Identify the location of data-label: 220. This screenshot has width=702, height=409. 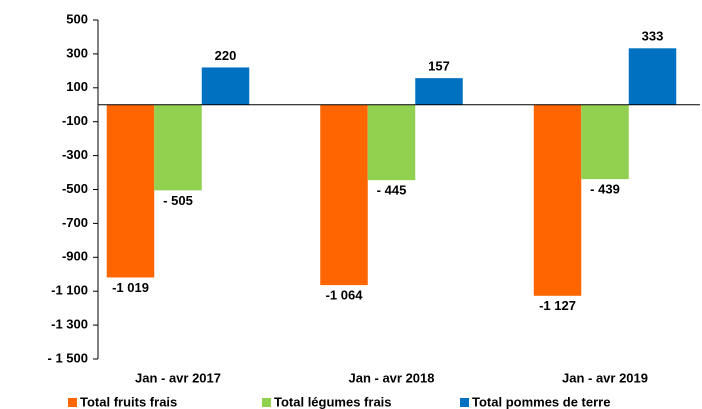
(226, 55).